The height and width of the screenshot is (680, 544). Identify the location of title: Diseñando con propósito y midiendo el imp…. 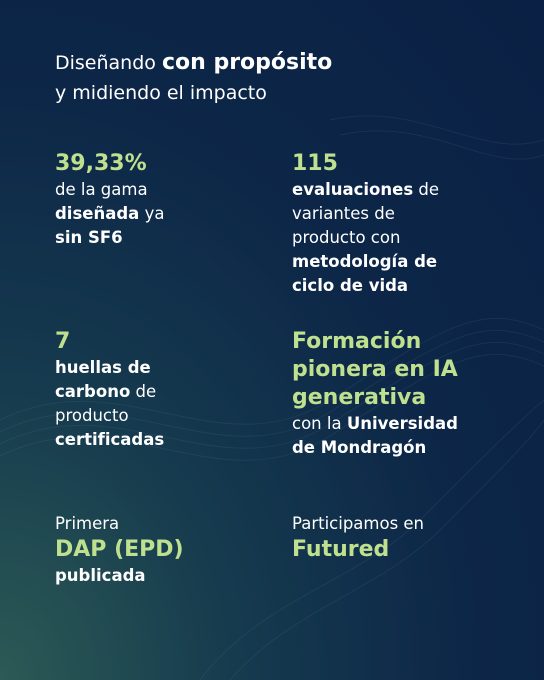
(193, 78).